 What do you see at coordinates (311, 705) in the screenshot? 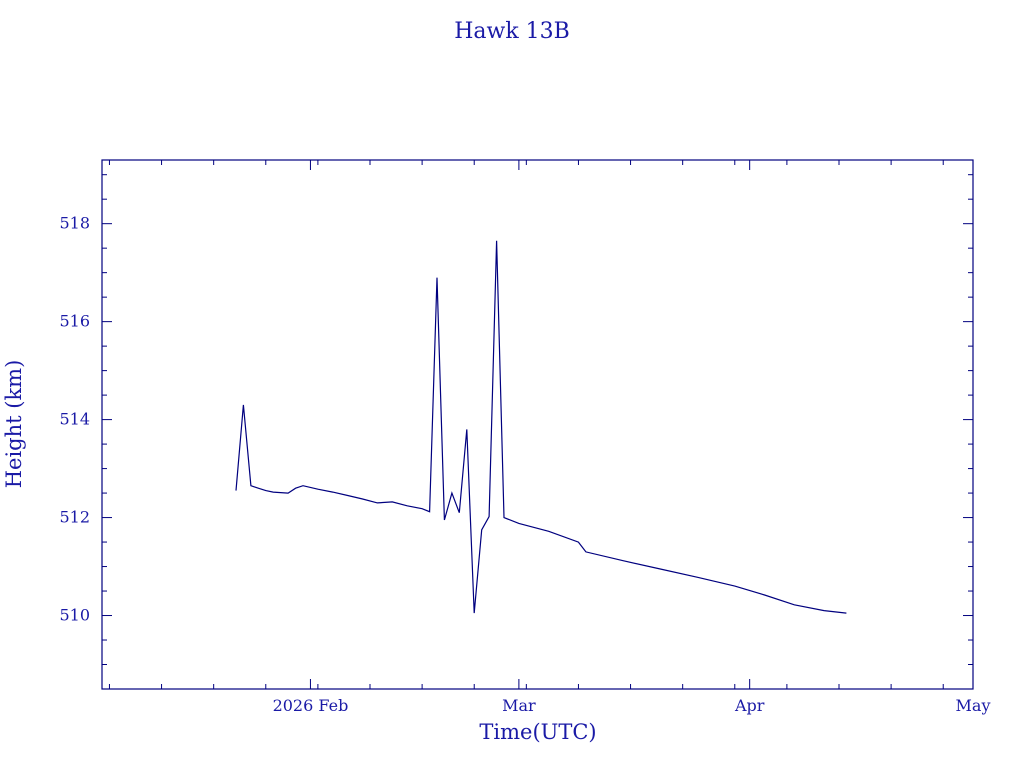
I see `x-tick-label: 2026 Feb` at bounding box center [311, 705].